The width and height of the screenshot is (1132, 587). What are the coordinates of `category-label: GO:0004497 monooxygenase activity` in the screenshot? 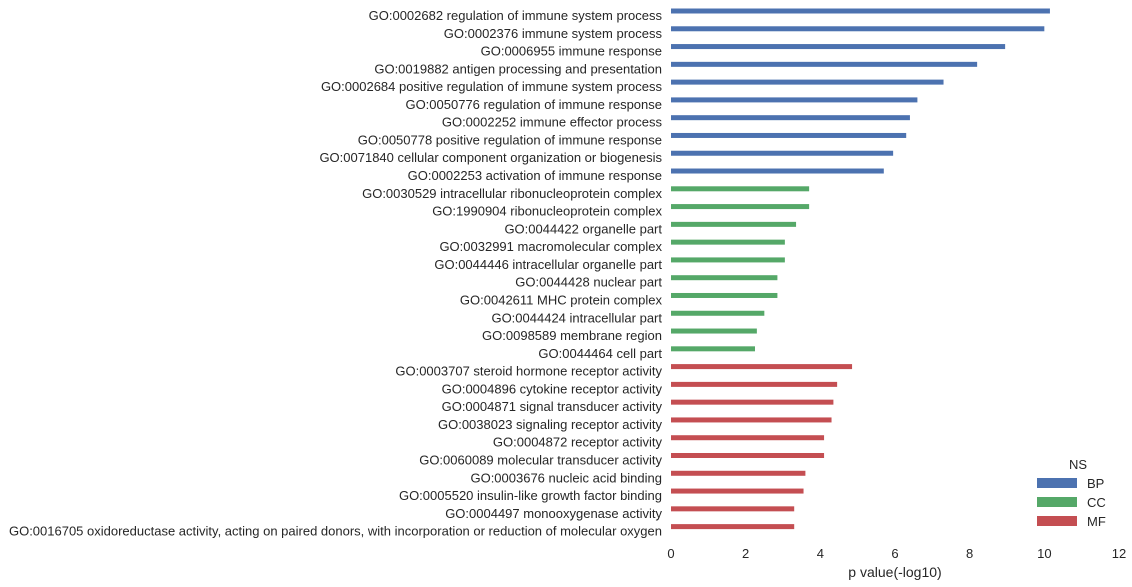 It's located at (553, 513).